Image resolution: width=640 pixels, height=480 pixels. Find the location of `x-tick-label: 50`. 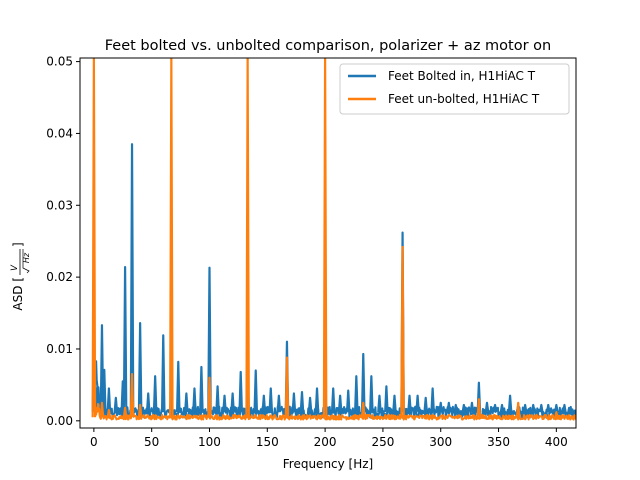

x-tick-label: 50 is located at coordinates (151, 442).